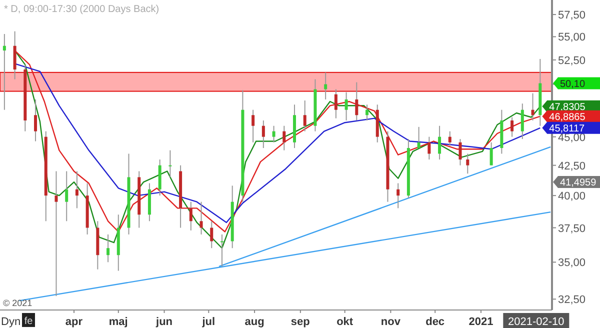 This screenshot has height=328, width=600. What do you see at coordinates (572, 138) in the screenshot?
I see `y-tick-label: 45,00` at bounding box center [572, 138].